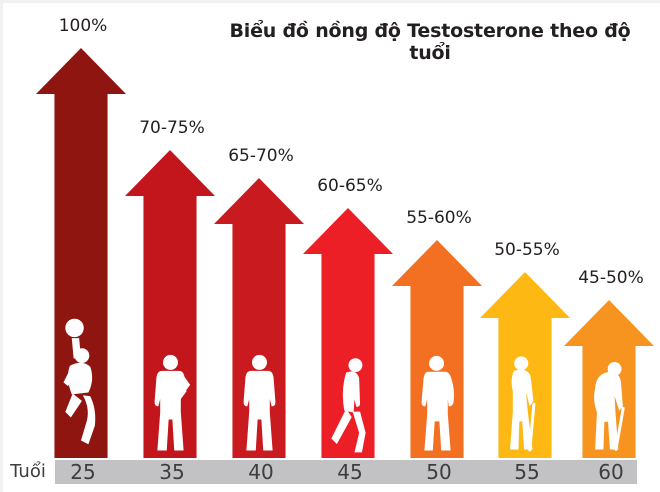 This screenshot has width=660, height=492. Describe the element at coordinates (348, 406) in the screenshot. I see `walking-stooped-man-icon` at that location.